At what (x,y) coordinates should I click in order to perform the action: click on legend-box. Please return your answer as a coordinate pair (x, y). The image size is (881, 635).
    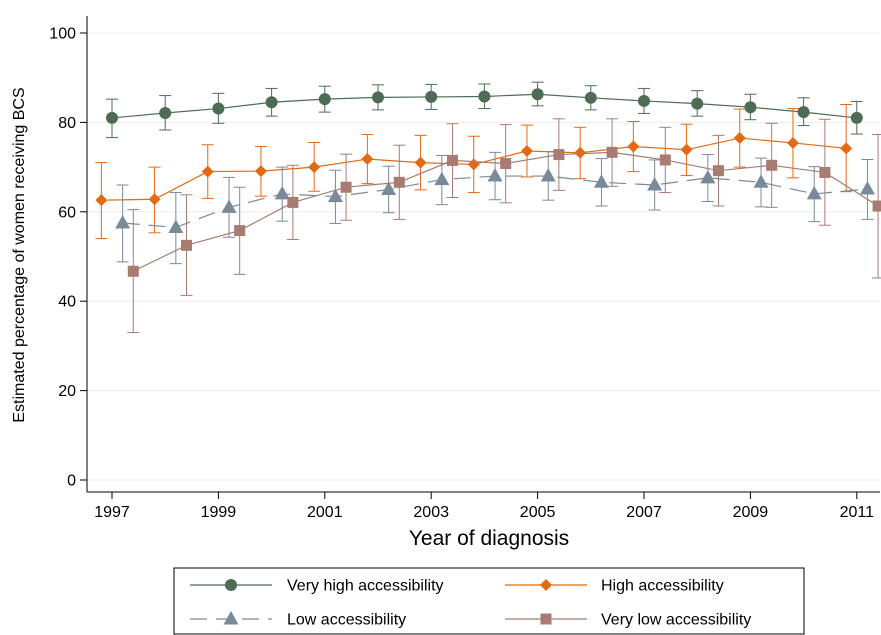
    Looking at the image, I should click on (489, 601).